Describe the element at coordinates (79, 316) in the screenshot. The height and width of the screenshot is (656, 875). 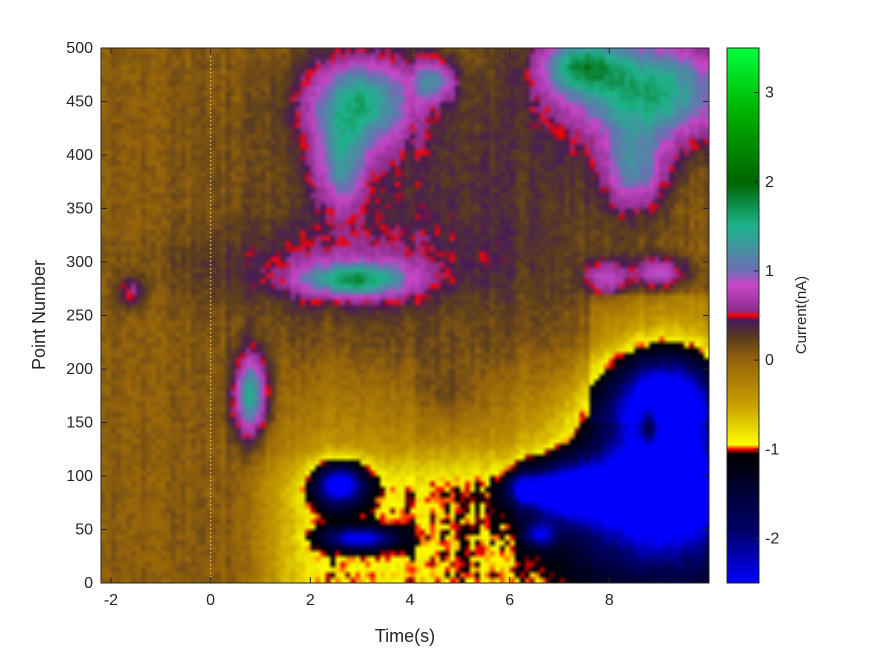
I see `y-tick-label: 250` at that location.